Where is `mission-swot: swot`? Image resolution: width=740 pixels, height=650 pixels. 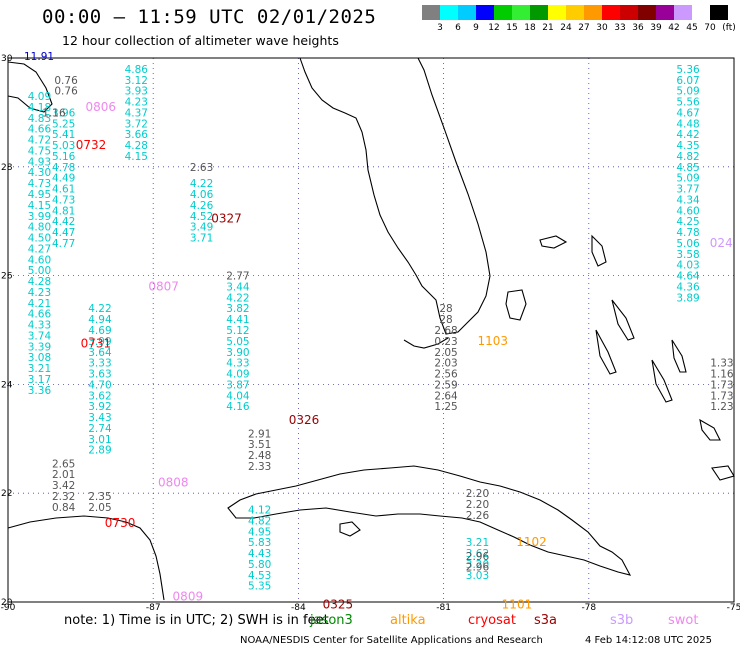 mission-swot: swot is located at coordinates (683, 620).